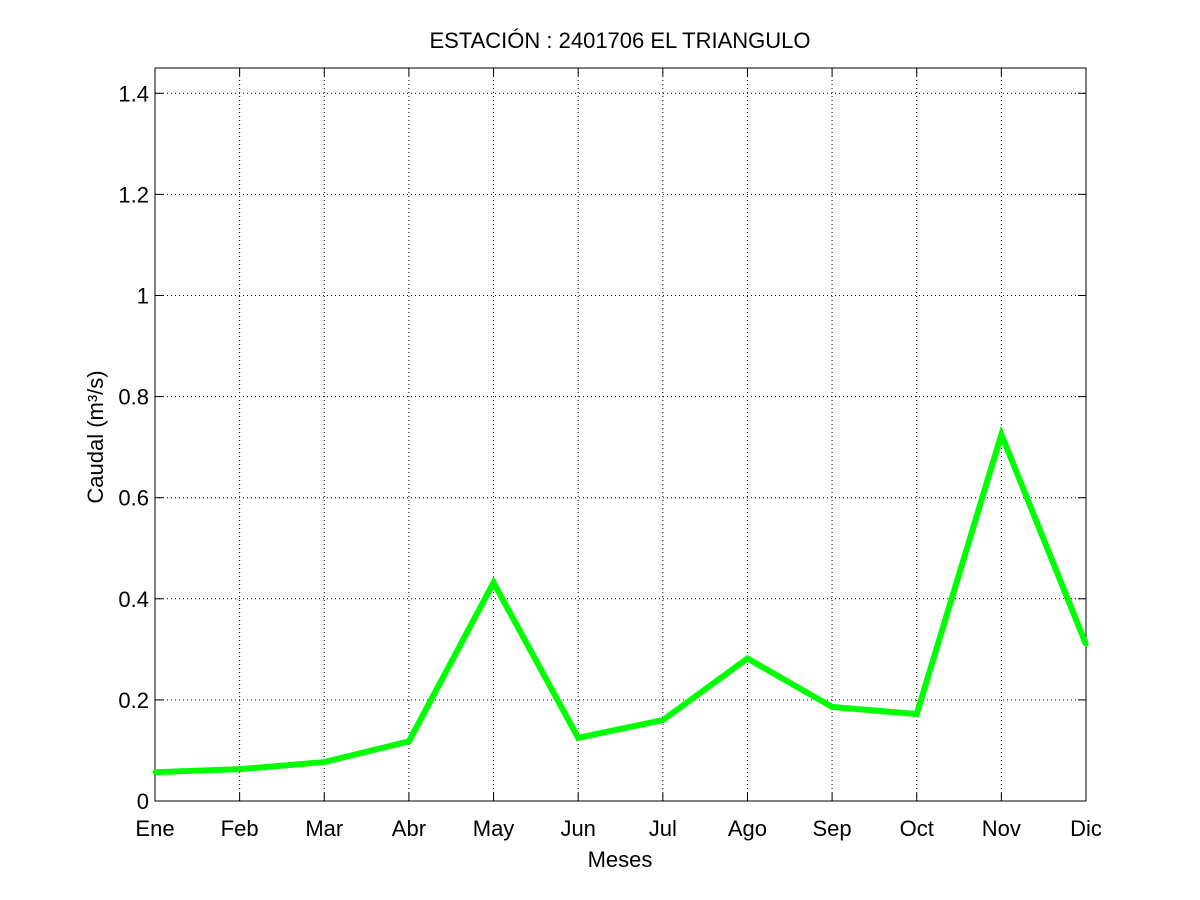 Image resolution: width=1200 pixels, height=900 pixels. Describe the element at coordinates (143, 801) in the screenshot. I see `y-tick-label: 0` at that location.